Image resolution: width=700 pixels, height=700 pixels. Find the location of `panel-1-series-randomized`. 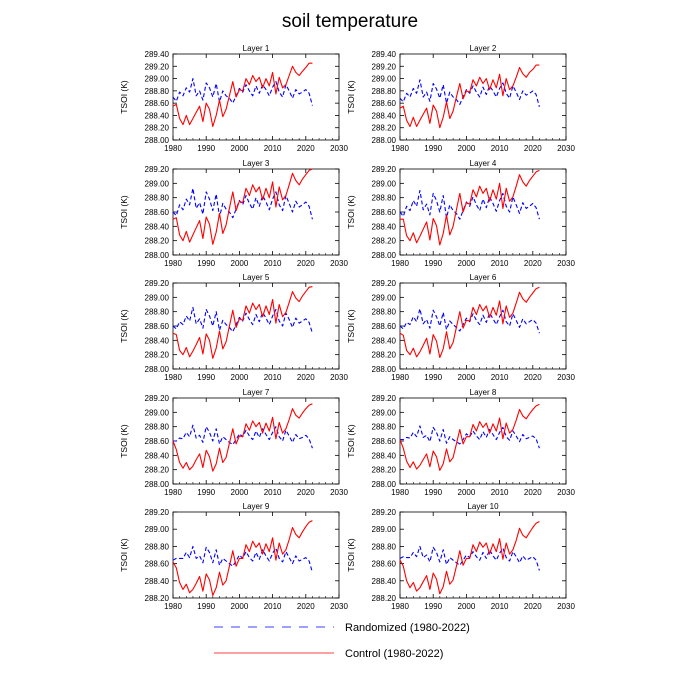

panel-1-series-randomized is located at coordinates (242, 92).